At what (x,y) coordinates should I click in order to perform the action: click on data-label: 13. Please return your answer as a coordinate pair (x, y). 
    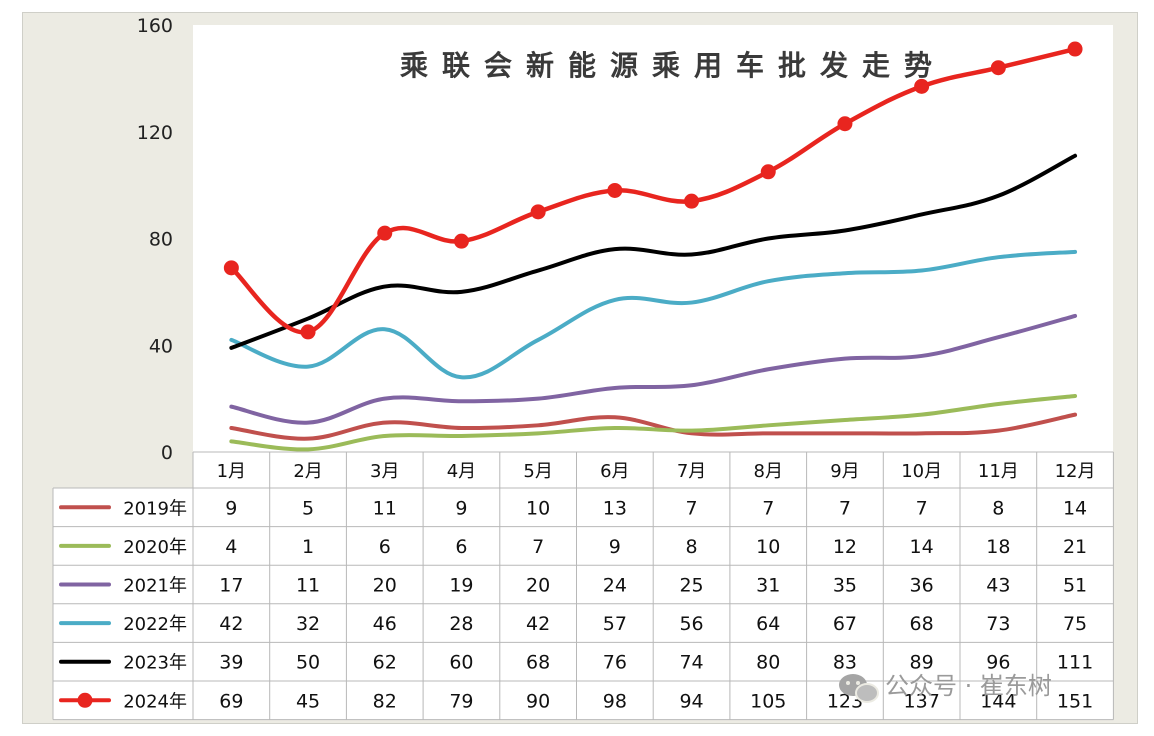
    Looking at the image, I should click on (615, 508).